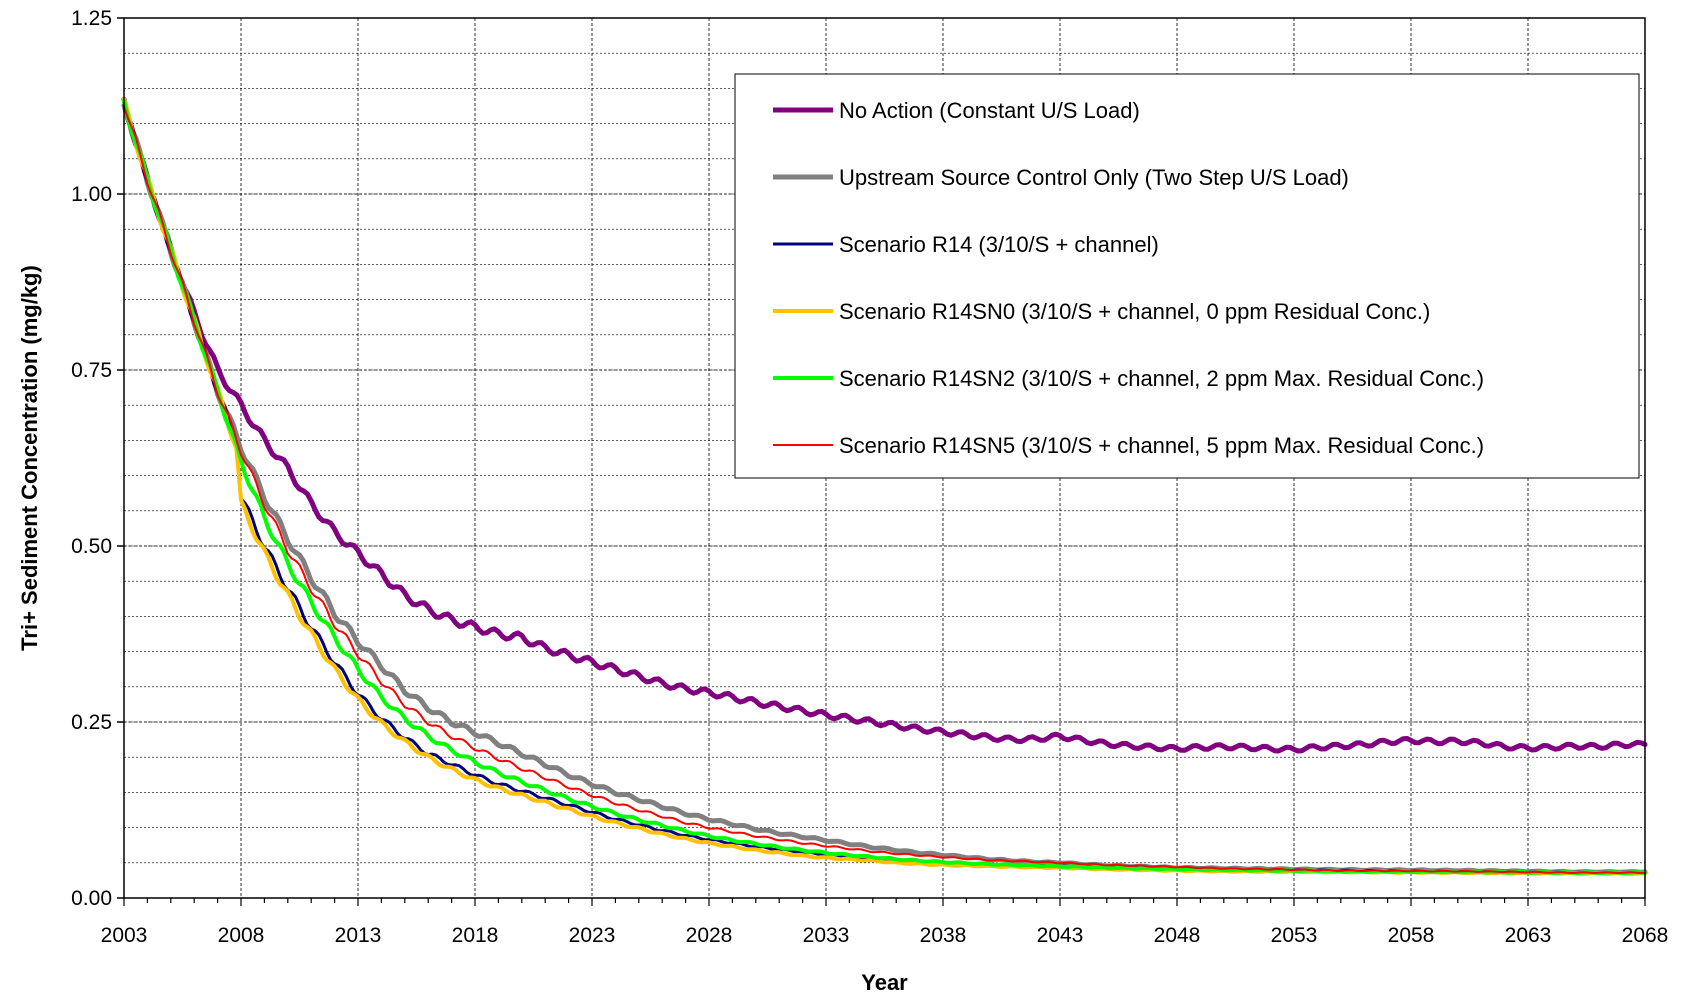 This screenshot has height=997, width=1684. What do you see at coordinates (91, 18) in the screenshot?
I see `y-tick-label: 1.25` at bounding box center [91, 18].